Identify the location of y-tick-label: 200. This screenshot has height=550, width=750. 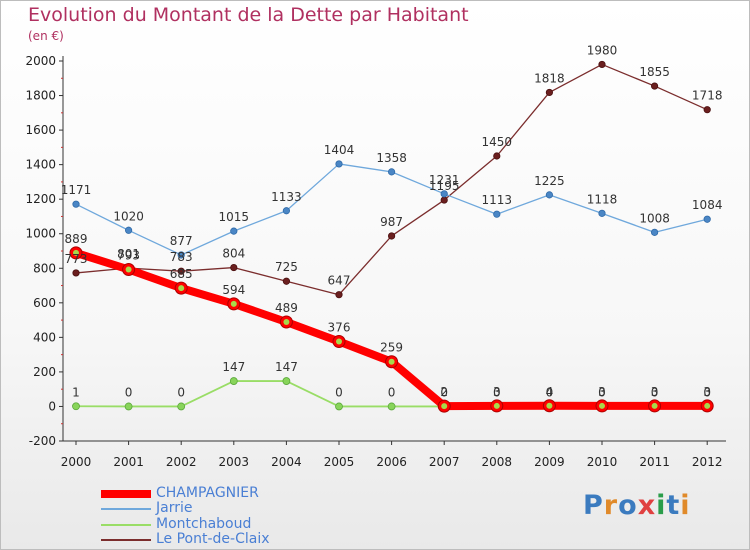
(44, 372).